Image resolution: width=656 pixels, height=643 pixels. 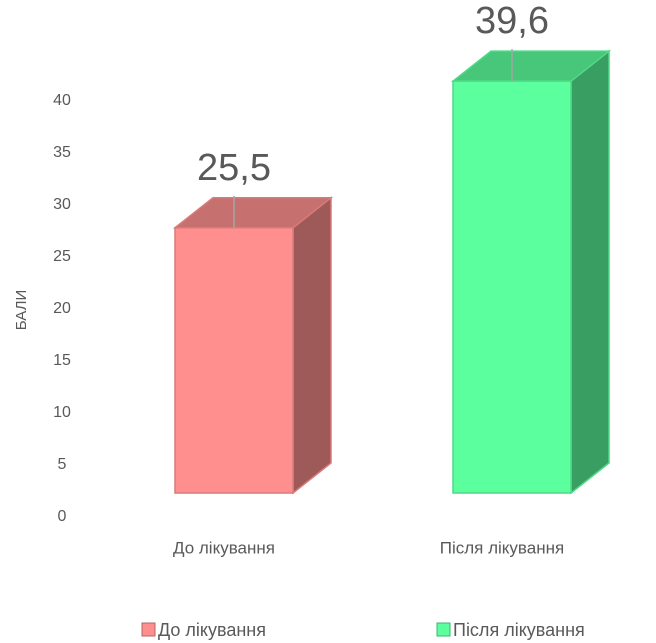 I want to click on y-tick-label: 25, so click(x=62, y=256).